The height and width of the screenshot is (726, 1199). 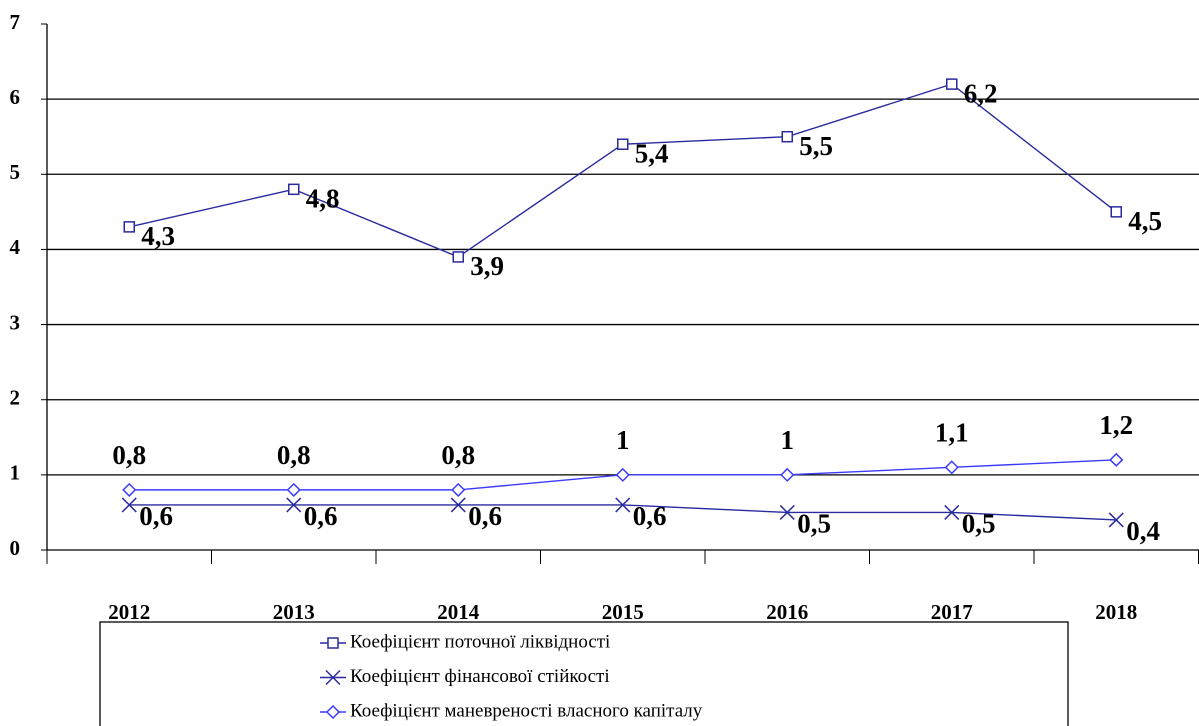 What do you see at coordinates (458, 612) in the screenshot?
I see `x-tick-label: 2014` at bounding box center [458, 612].